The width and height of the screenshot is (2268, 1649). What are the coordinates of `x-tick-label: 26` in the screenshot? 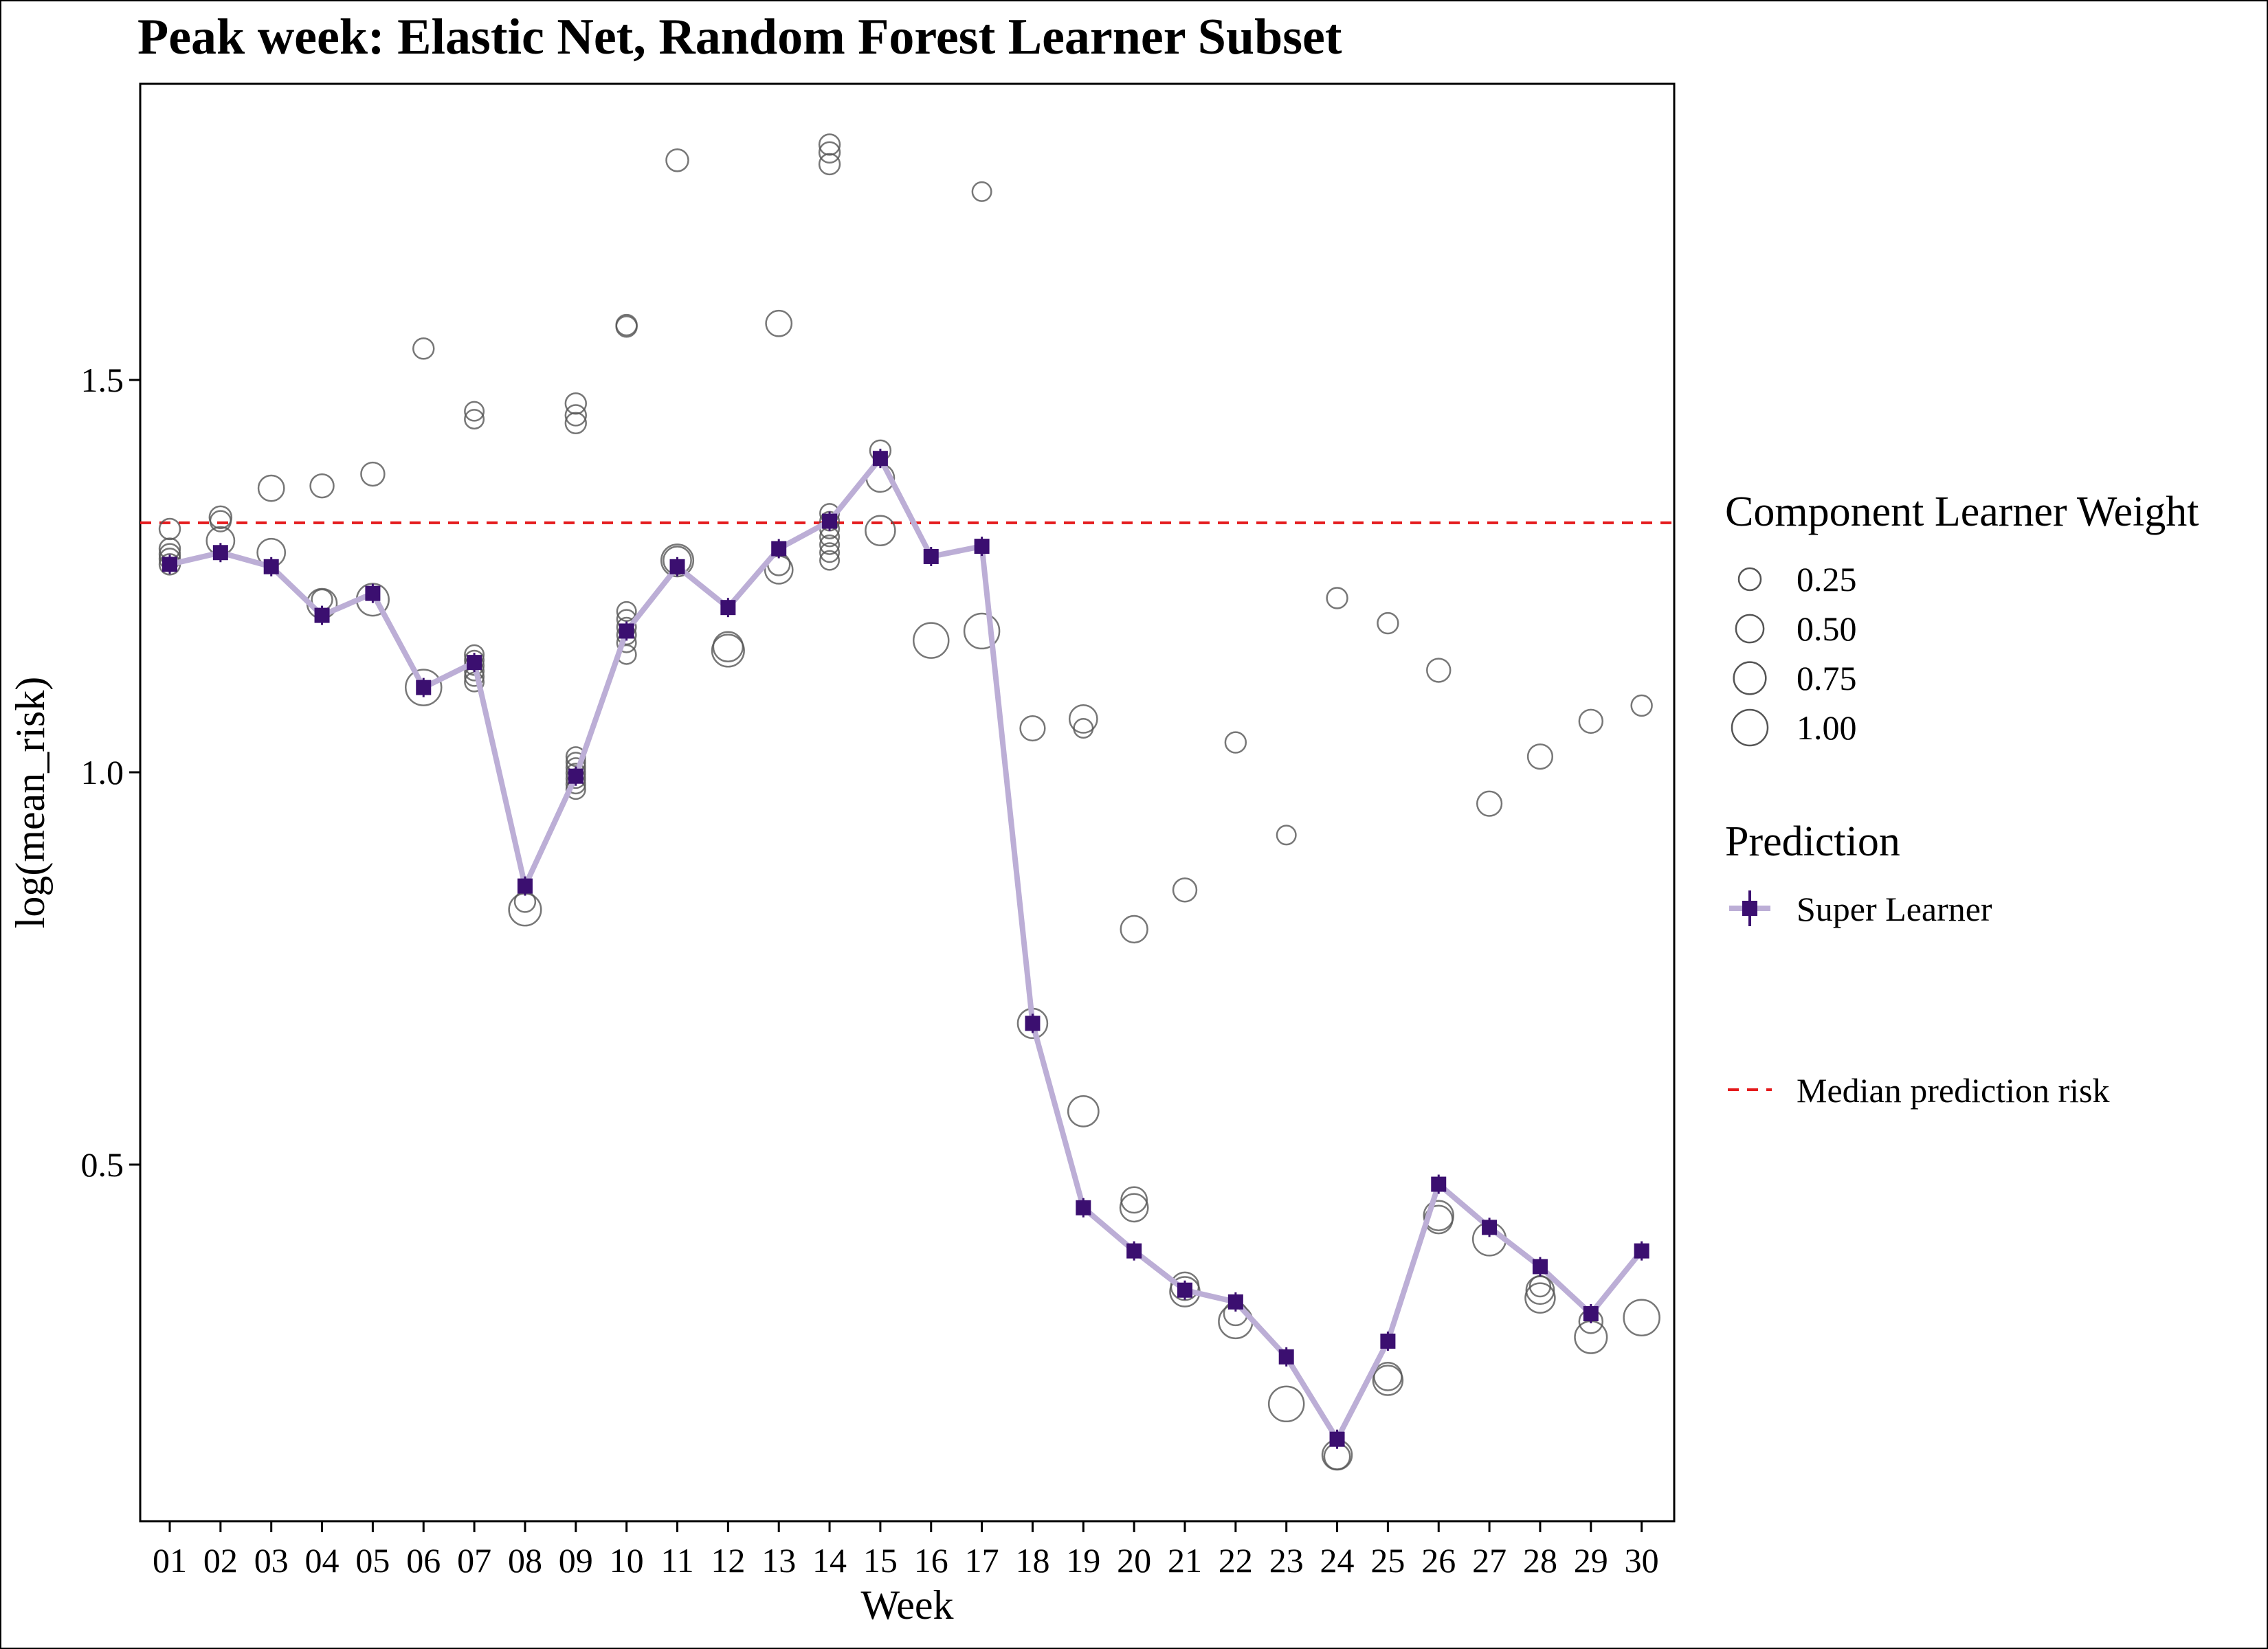 It's located at (1438, 1560).